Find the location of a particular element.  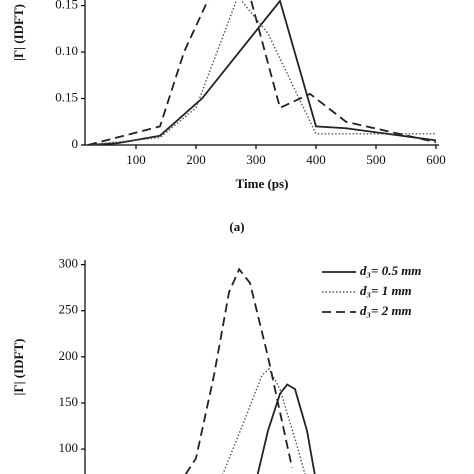

x-tick-label: 400 is located at coordinates (316, 159).